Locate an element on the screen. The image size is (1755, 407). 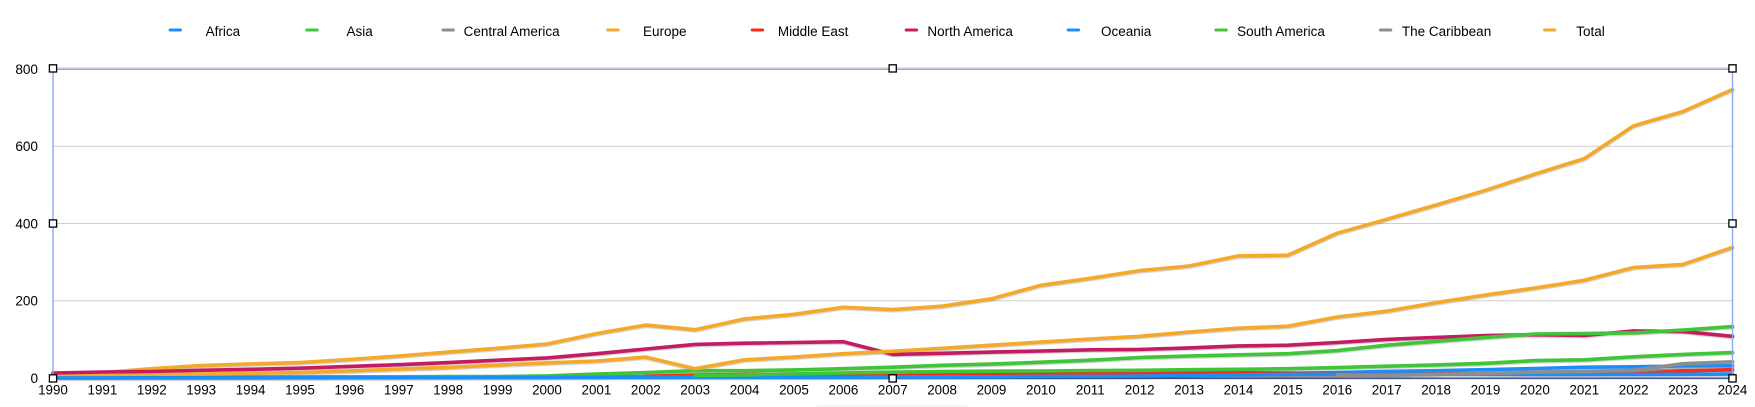
svg-text: Europe is located at coordinates (665, 31).